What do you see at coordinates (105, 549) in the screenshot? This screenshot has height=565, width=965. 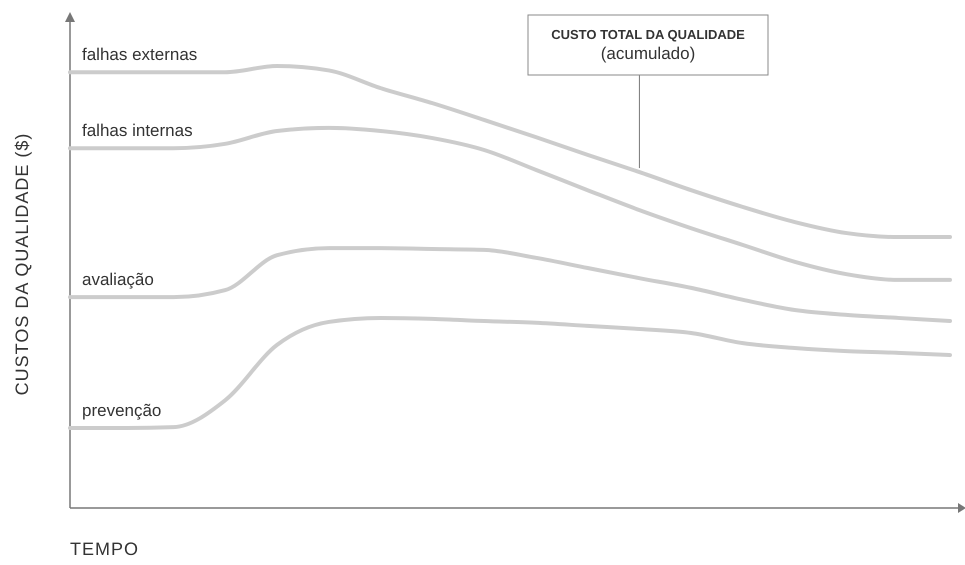 I see `x-axis-title: TEMPO` at bounding box center [105, 549].